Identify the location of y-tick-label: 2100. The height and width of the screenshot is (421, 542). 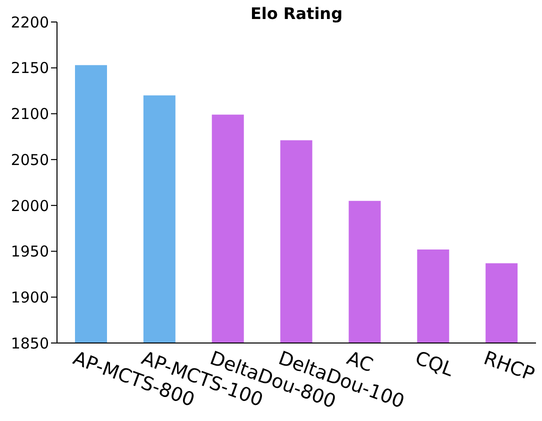
(29, 114).